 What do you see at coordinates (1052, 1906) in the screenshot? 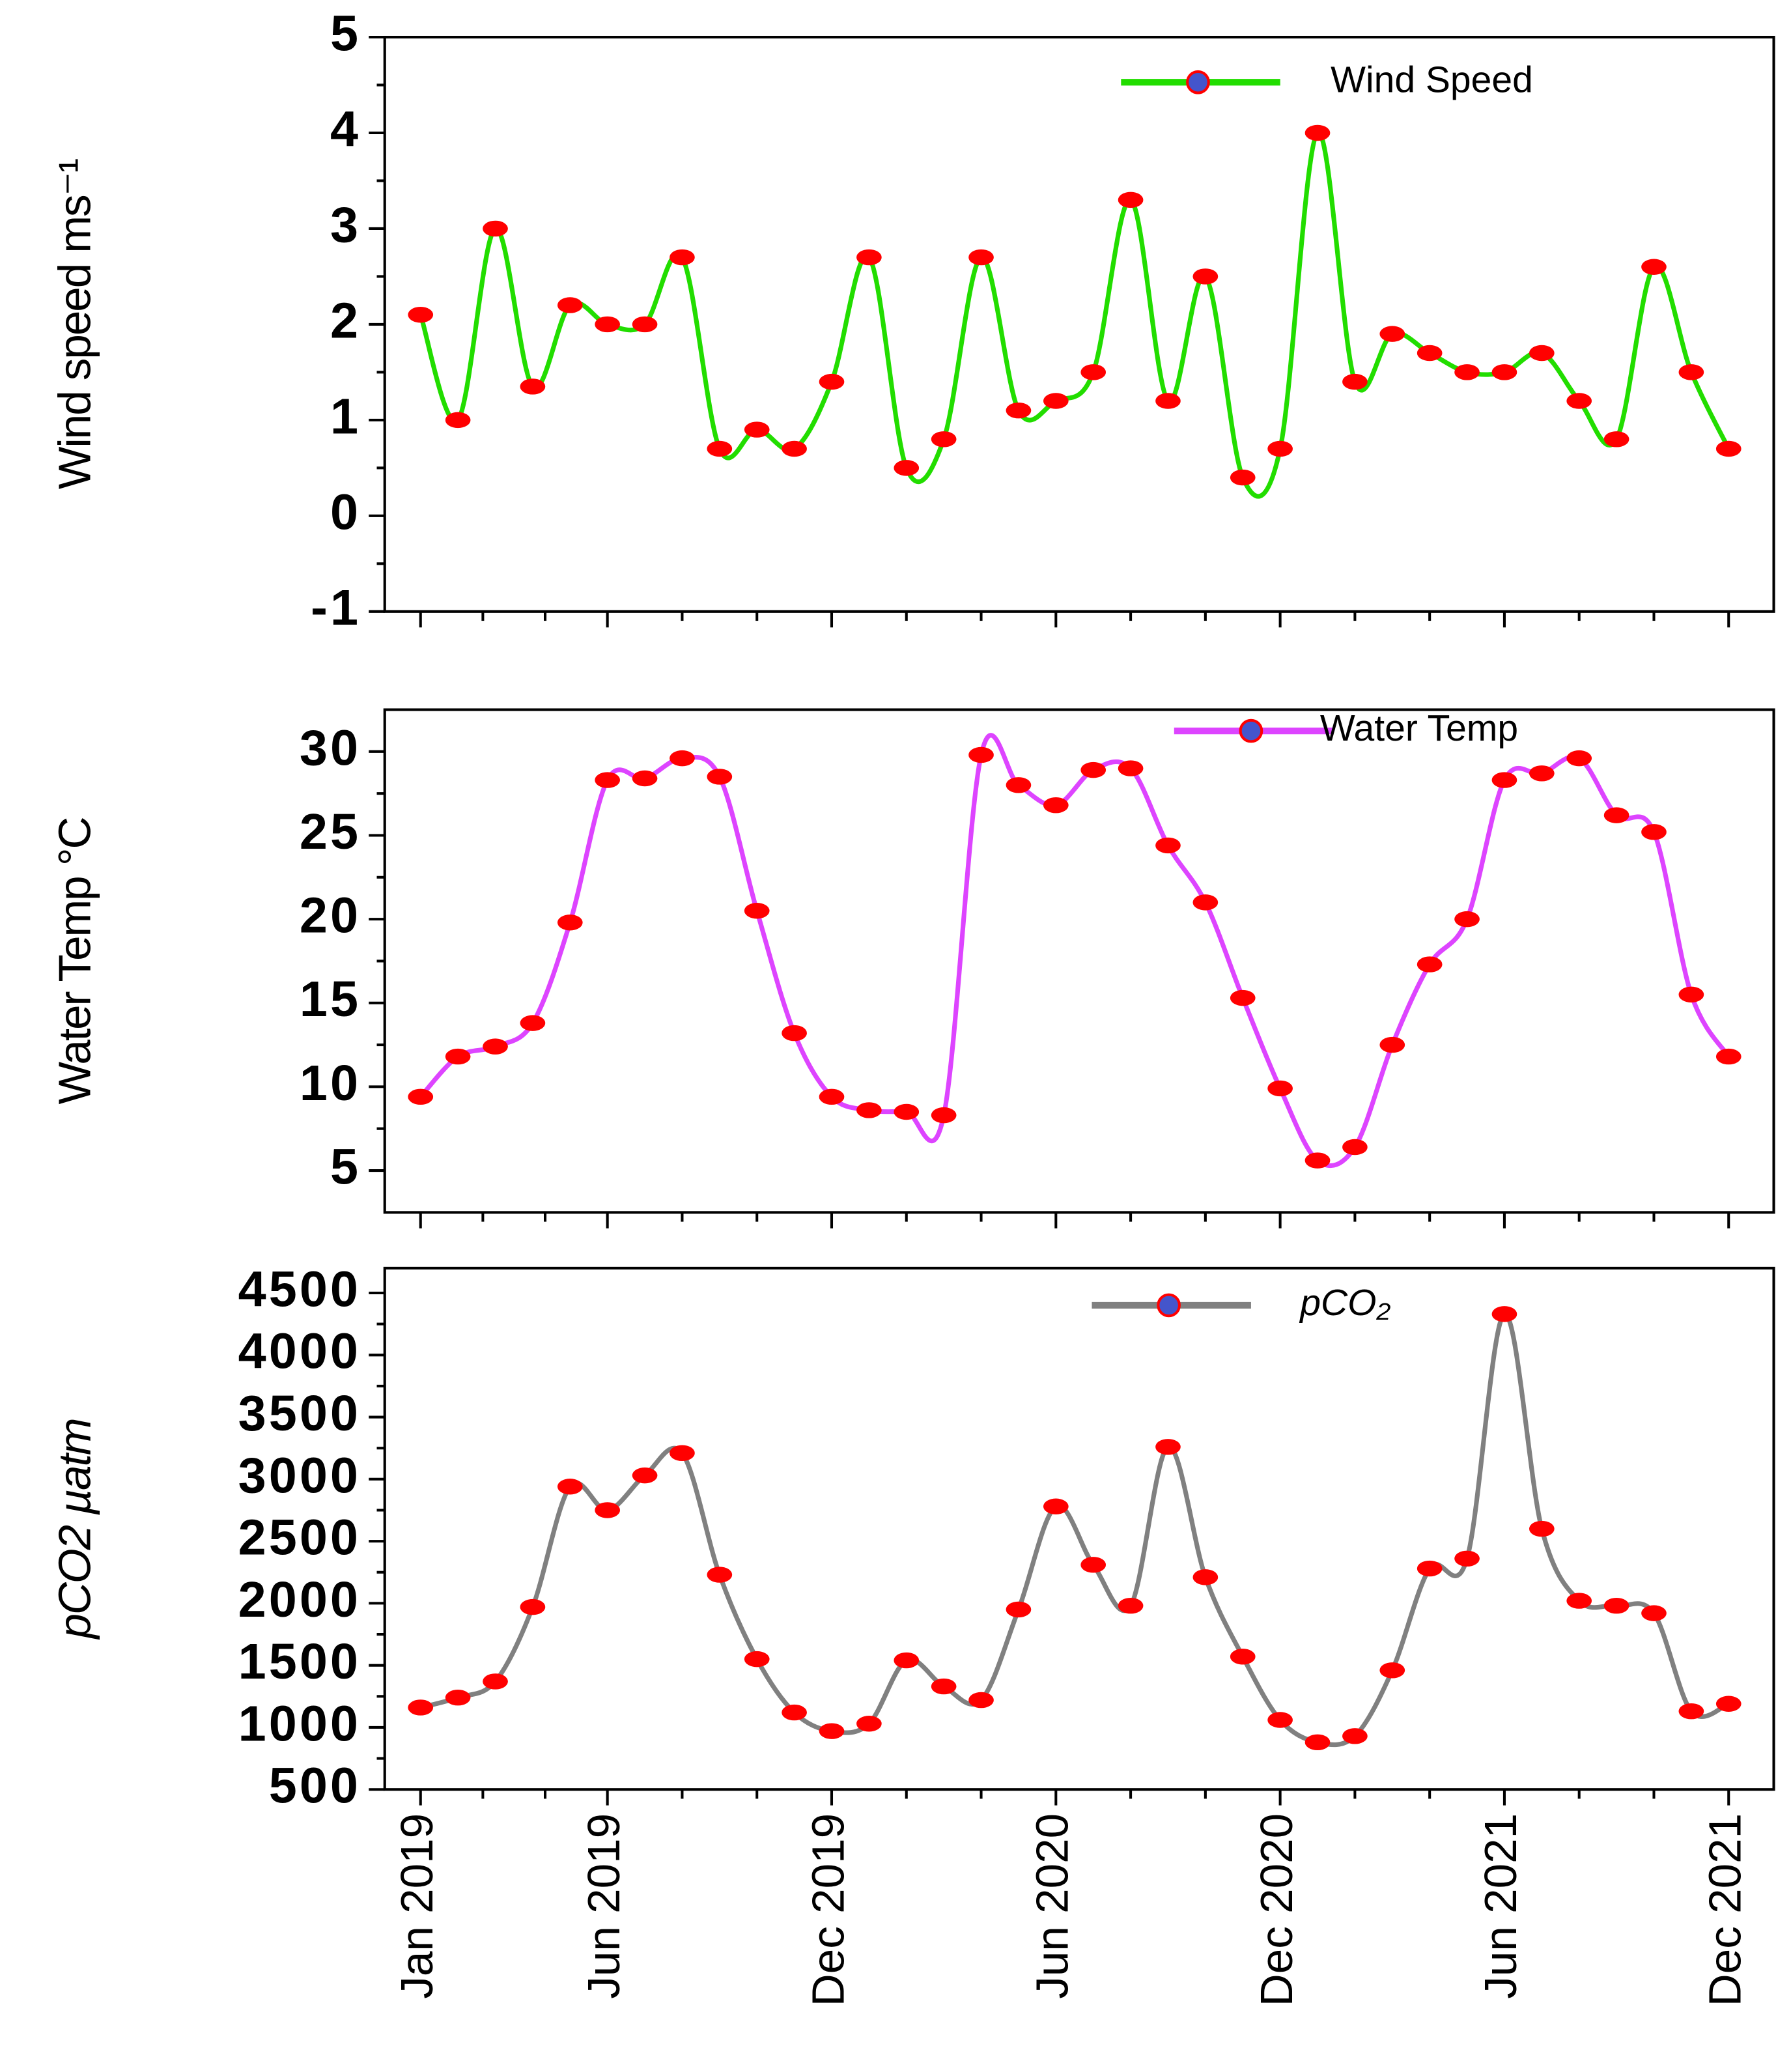
I see `x-tick-label: Jun 2020` at bounding box center [1052, 1906].